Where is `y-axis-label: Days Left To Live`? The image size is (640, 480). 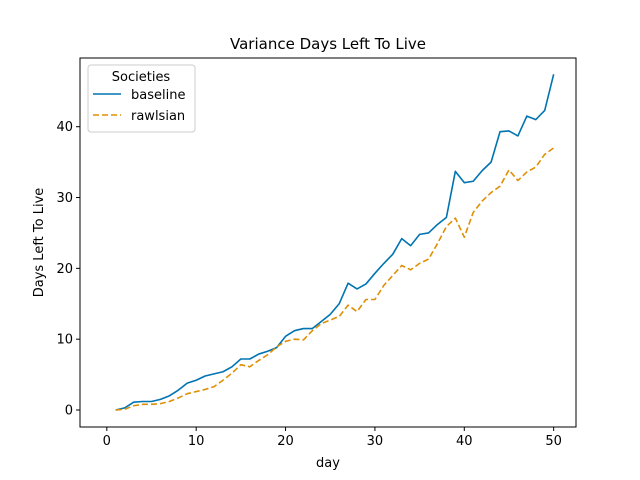
y-axis-label: Days Left To Live is located at coordinates (39, 243).